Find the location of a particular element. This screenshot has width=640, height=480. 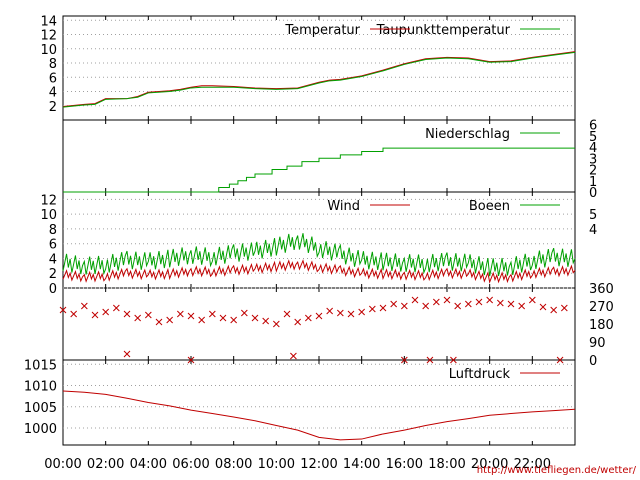

x-tick-label: 02:00 is located at coordinates (105, 464).